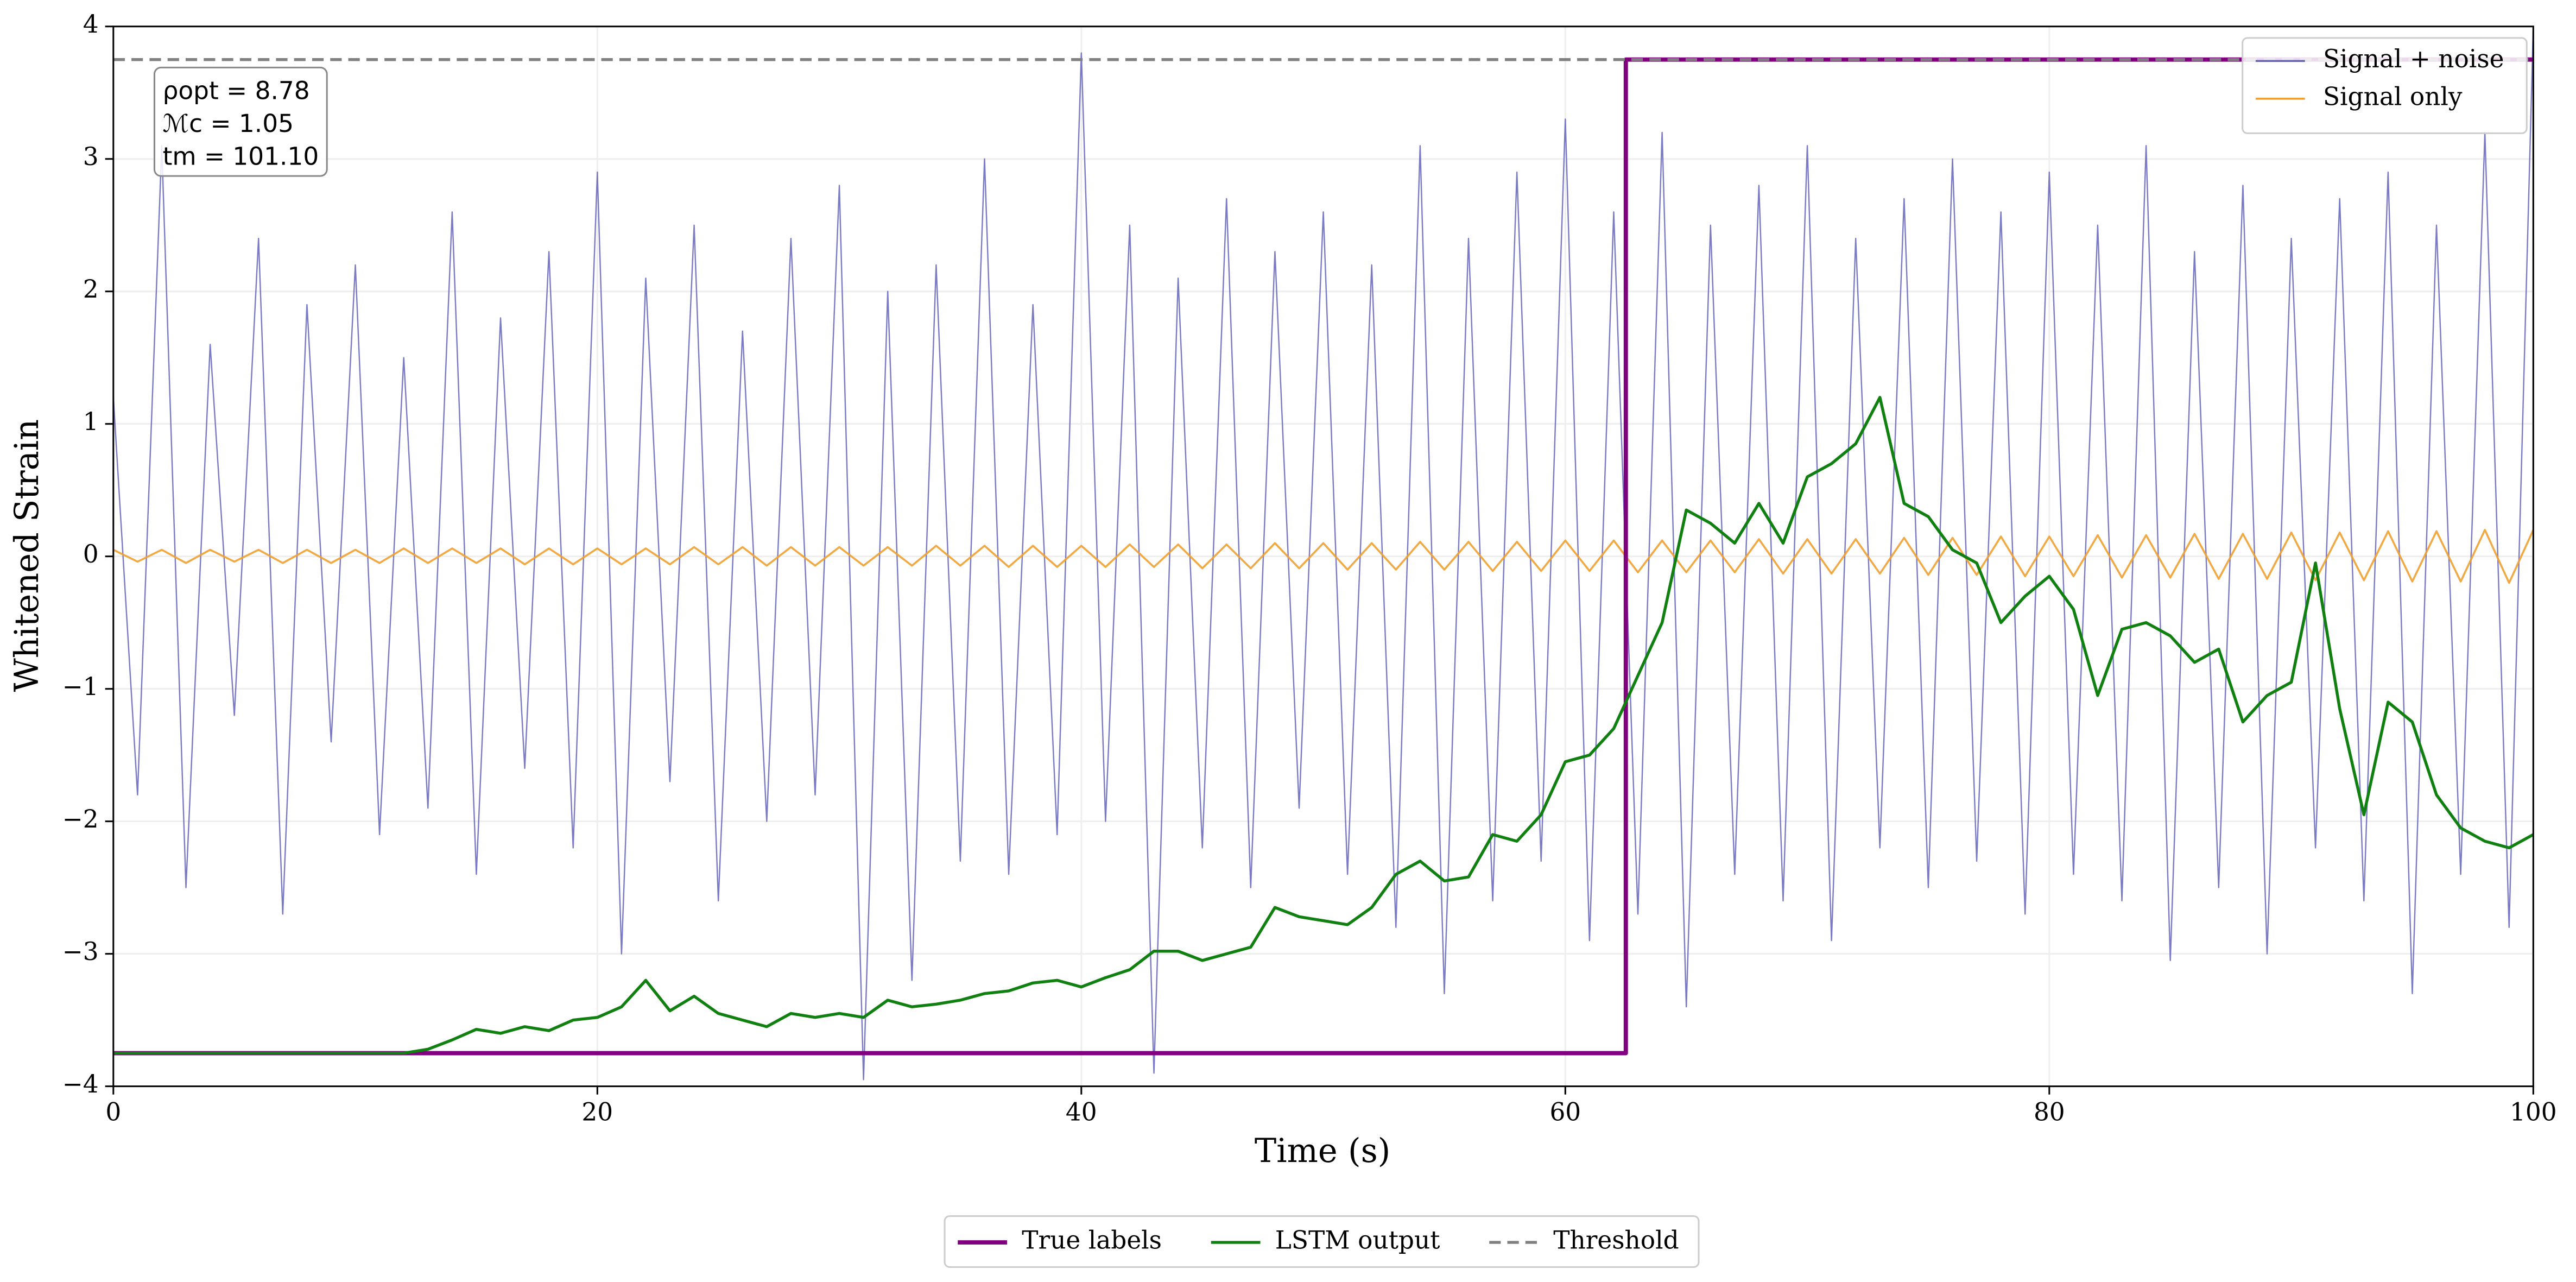  What do you see at coordinates (1357, 1240) in the screenshot?
I see `legend-label: LSTM output` at bounding box center [1357, 1240].